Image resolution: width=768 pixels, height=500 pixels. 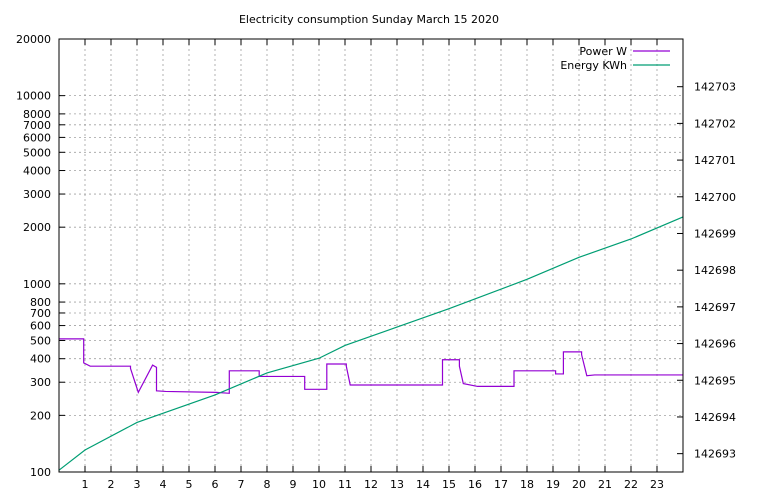 What do you see at coordinates (397, 484) in the screenshot?
I see `x-tick-label: 13` at bounding box center [397, 484].